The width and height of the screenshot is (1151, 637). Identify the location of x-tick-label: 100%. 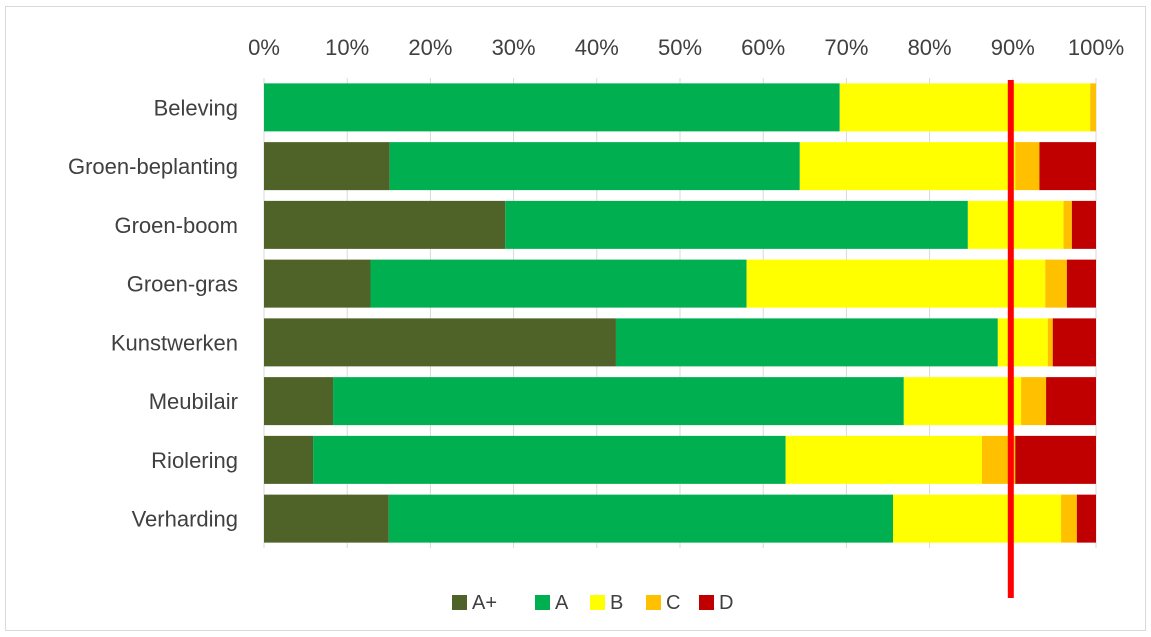
(1096, 47).